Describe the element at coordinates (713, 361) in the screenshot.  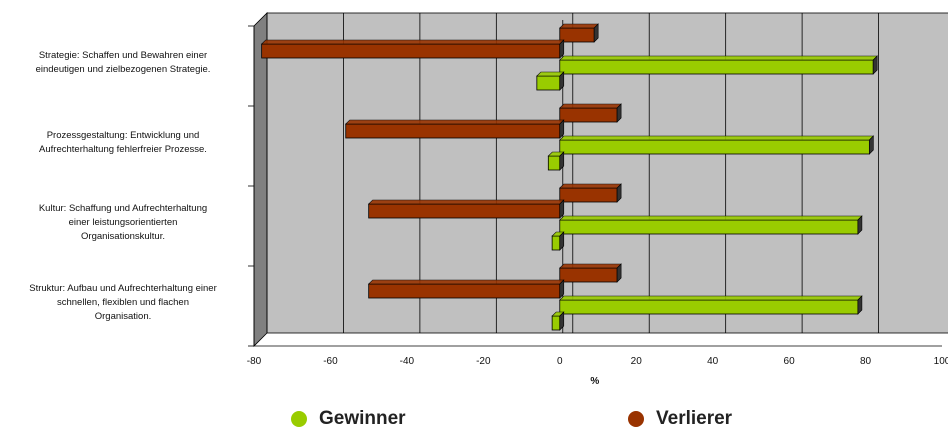
I see `x-tick-label: 40` at that location.